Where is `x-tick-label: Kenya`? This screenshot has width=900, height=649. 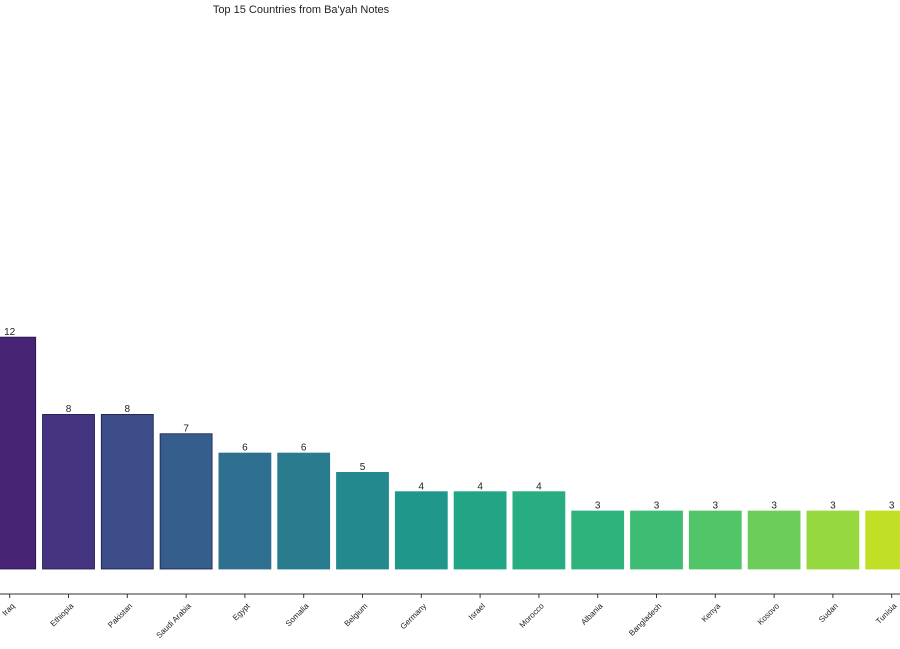
x-tick-label: Kenya is located at coordinates (711, 612).